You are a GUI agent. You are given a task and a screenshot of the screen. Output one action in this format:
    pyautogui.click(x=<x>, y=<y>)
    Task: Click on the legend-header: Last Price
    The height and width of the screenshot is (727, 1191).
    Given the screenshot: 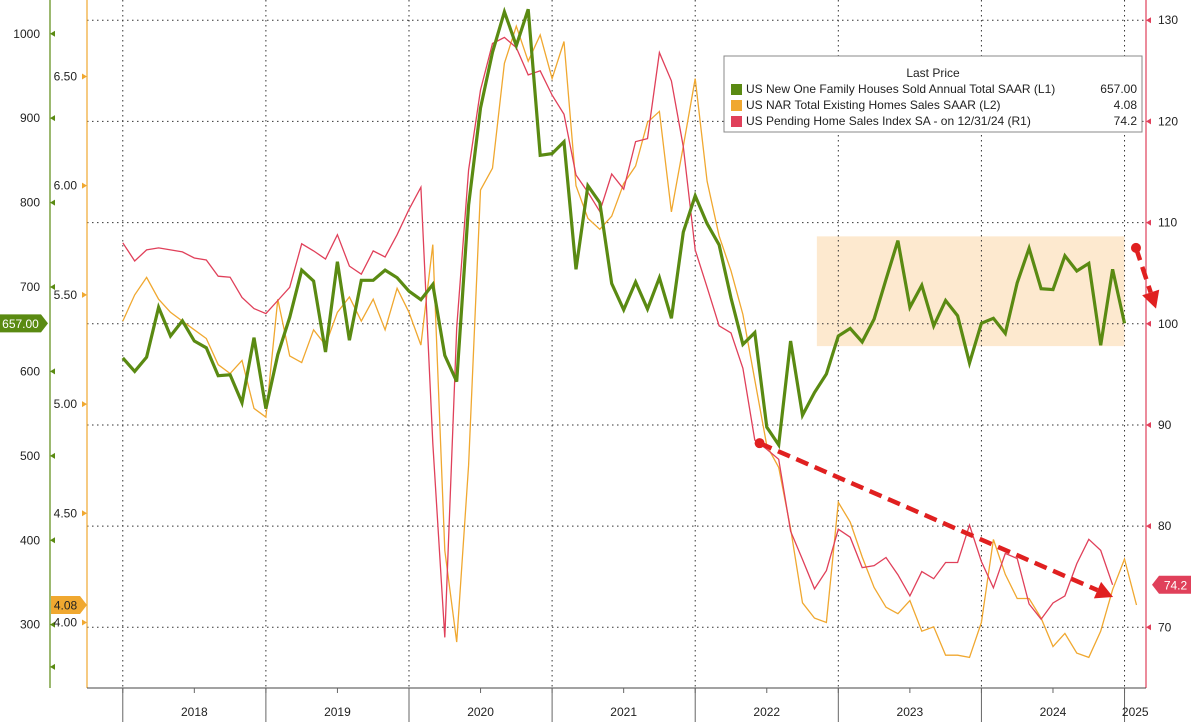 What is the action you would take?
    pyautogui.click(x=933, y=73)
    